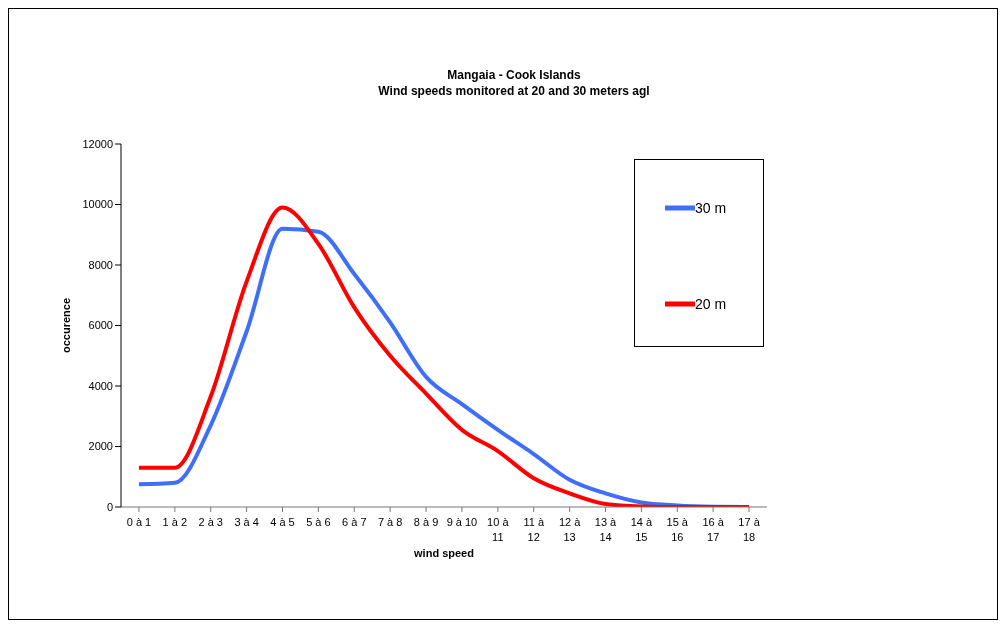 The image size is (1007, 628). I want to click on x-tick-label: 16 à 17, so click(713, 529).